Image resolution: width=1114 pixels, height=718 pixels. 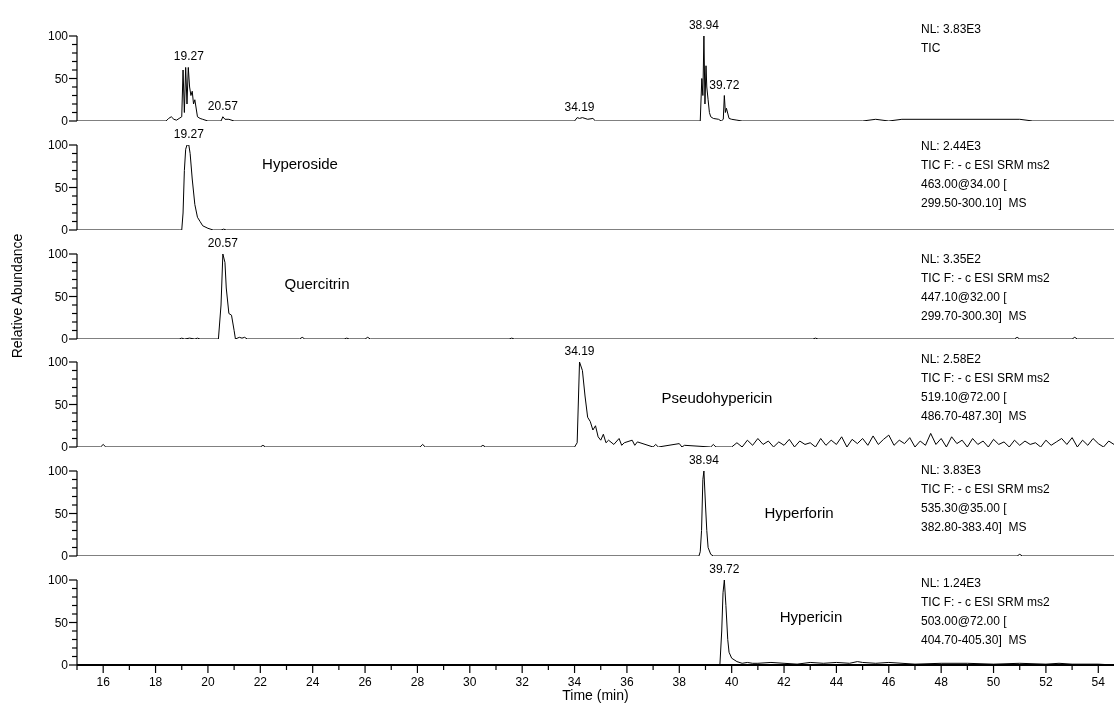 What do you see at coordinates (300, 163) in the screenshot?
I see `text: Hyperoside` at bounding box center [300, 163].